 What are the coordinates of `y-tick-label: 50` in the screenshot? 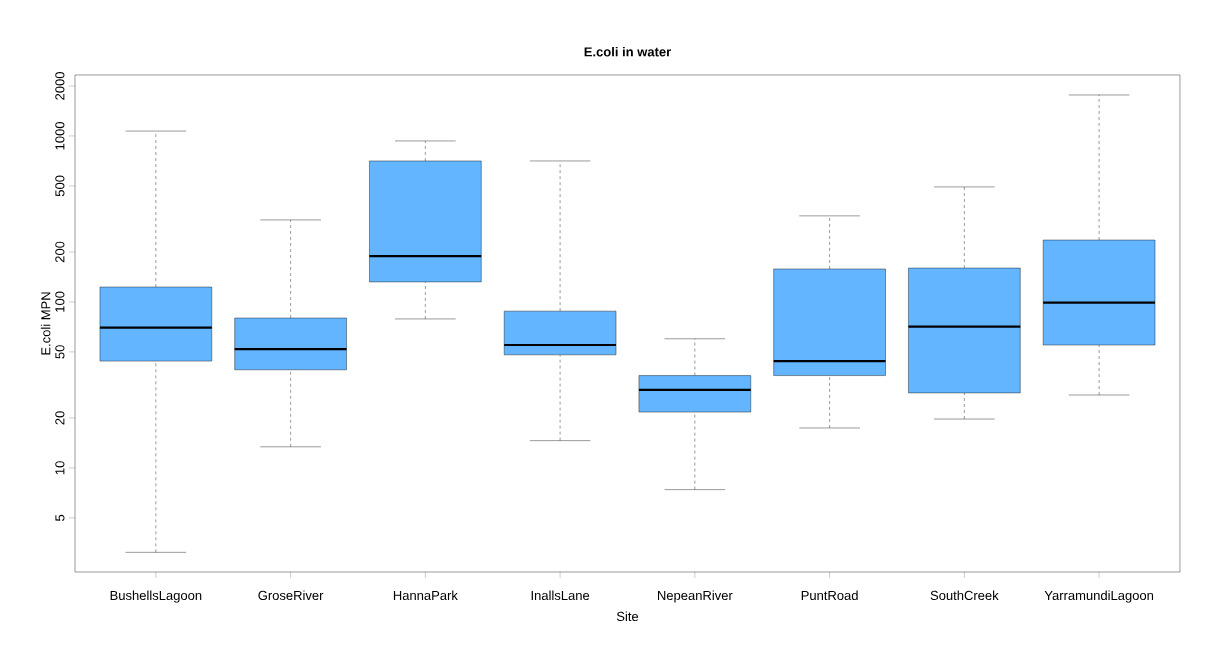 It's located at (60, 352).